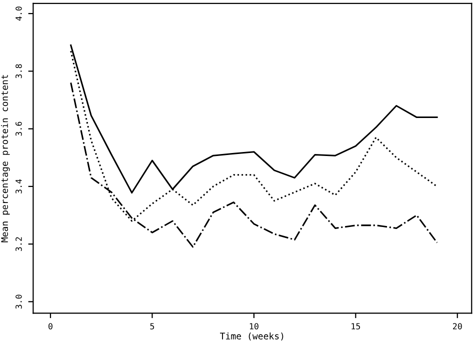  Describe the element at coordinates (19, 71) in the screenshot. I see `y-tick-label: 3.8` at that location.